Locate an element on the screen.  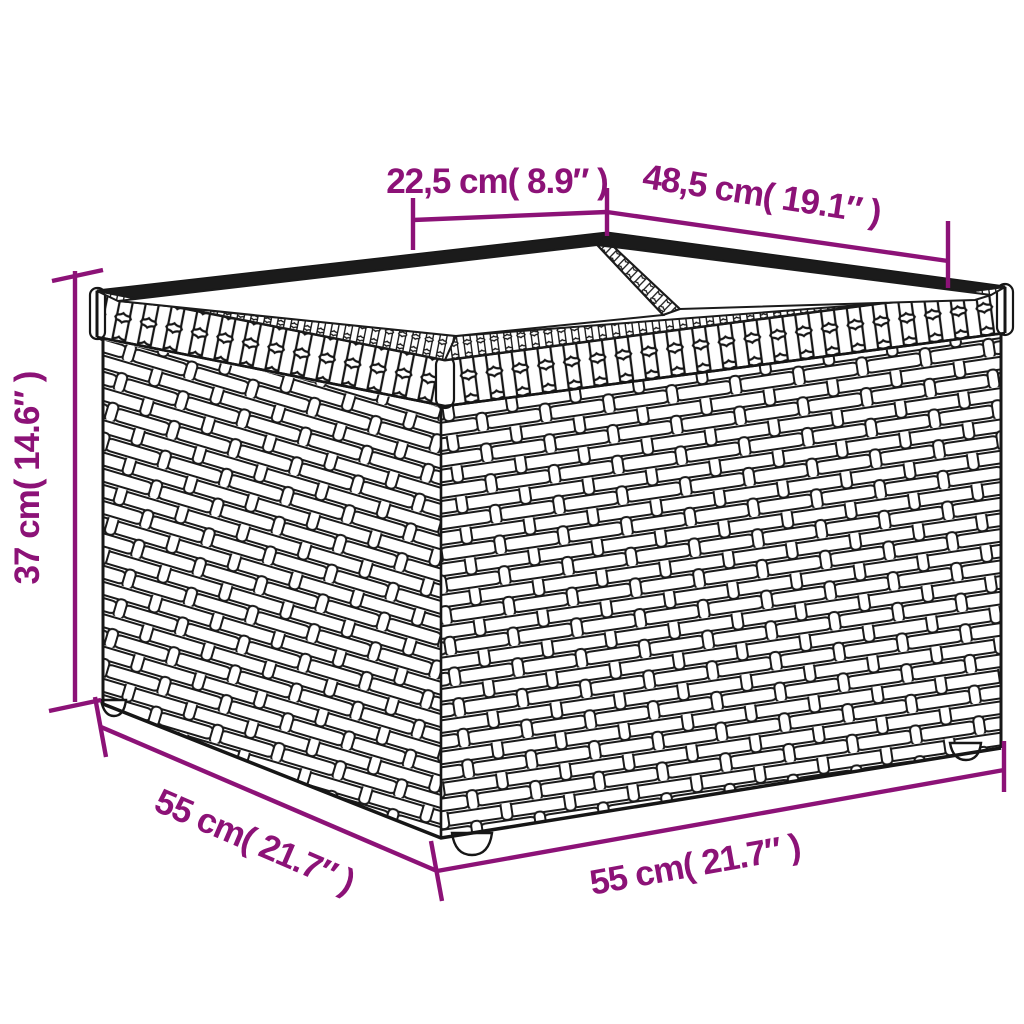
glass-panel-right is located at coordinates (801, 278).